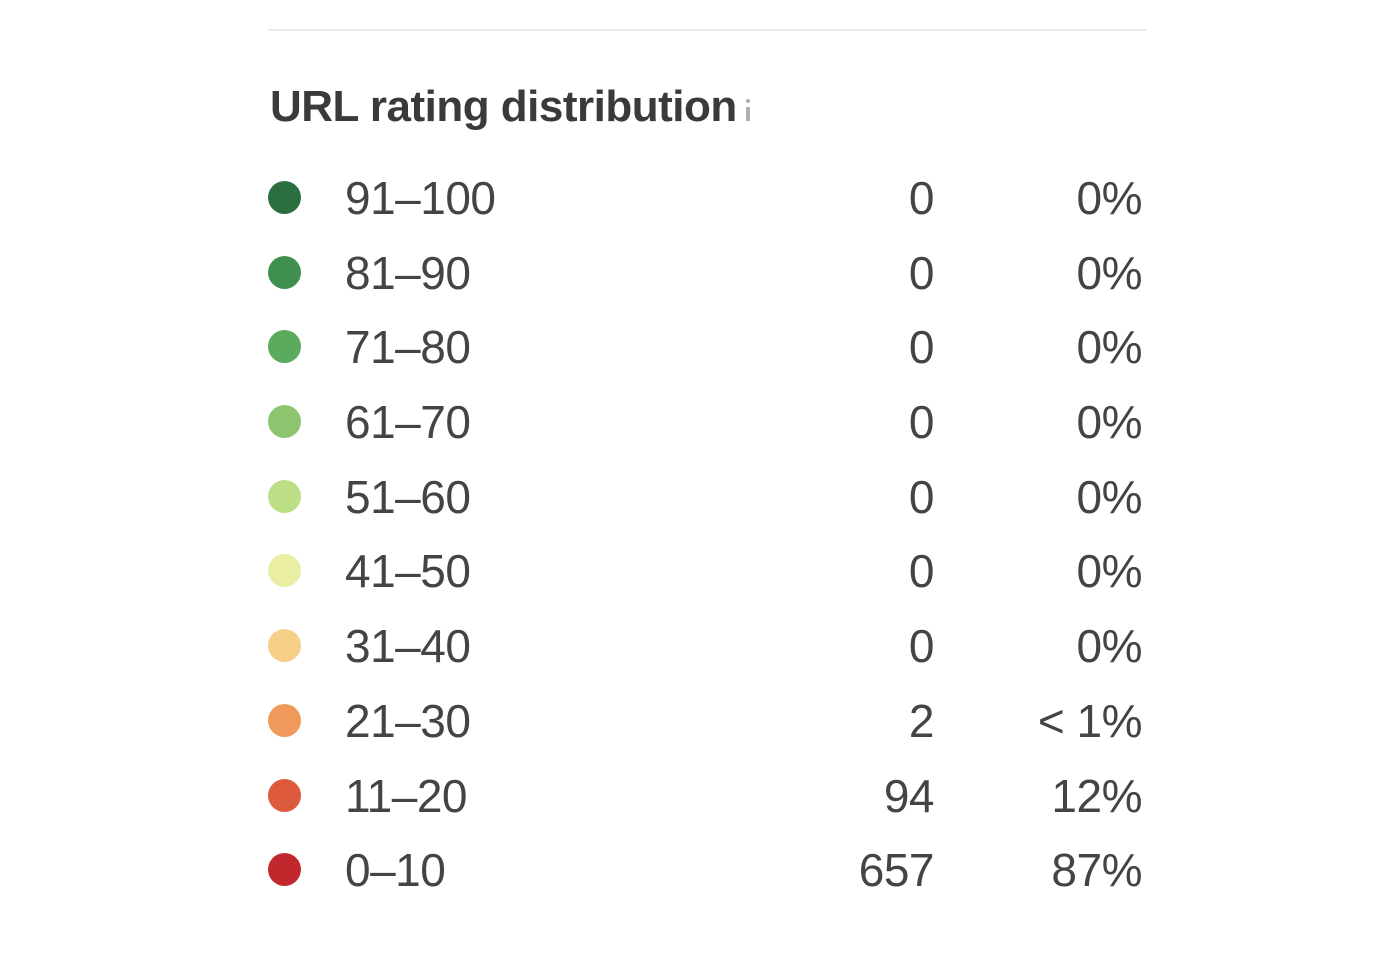  What do you see at coordinates (1090, 720) in the screenshot?
I see `rating-percent: < 1%` at bounding box center [1090, 720].